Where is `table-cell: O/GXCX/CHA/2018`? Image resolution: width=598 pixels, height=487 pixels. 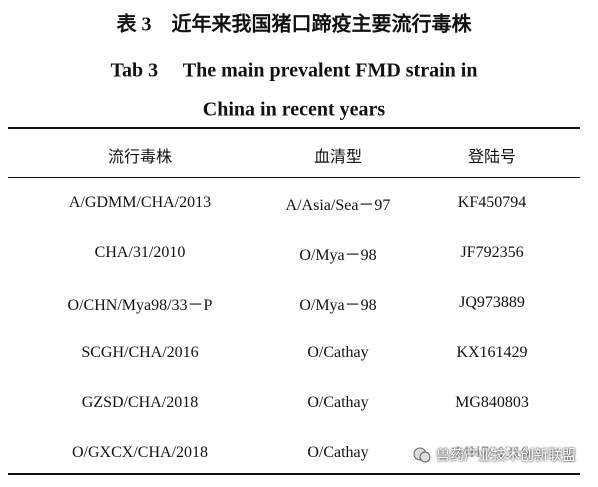
table-cell: O/GXCX/CHA/2018 is located at coordinates (140, 452).